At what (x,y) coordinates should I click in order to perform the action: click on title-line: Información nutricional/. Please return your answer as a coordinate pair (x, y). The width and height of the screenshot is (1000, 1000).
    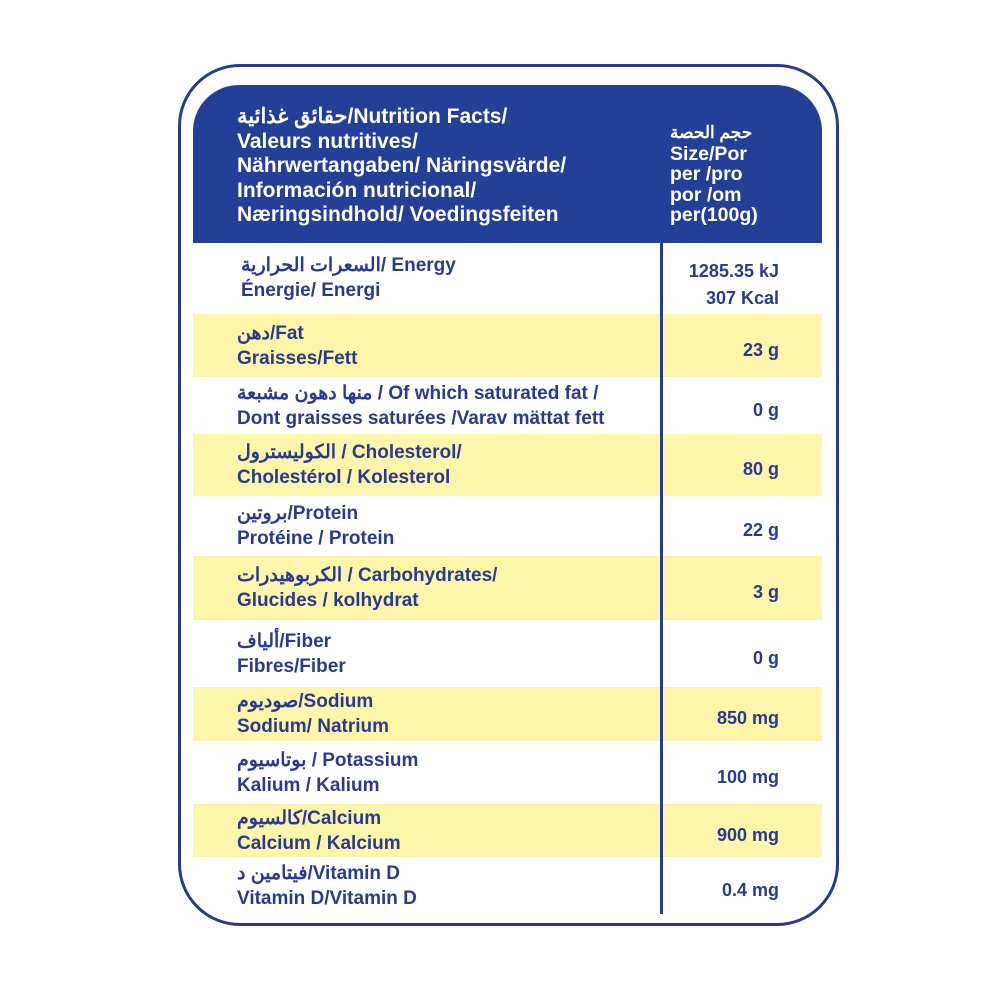
    Looking at the image, I should click on (357, 190).